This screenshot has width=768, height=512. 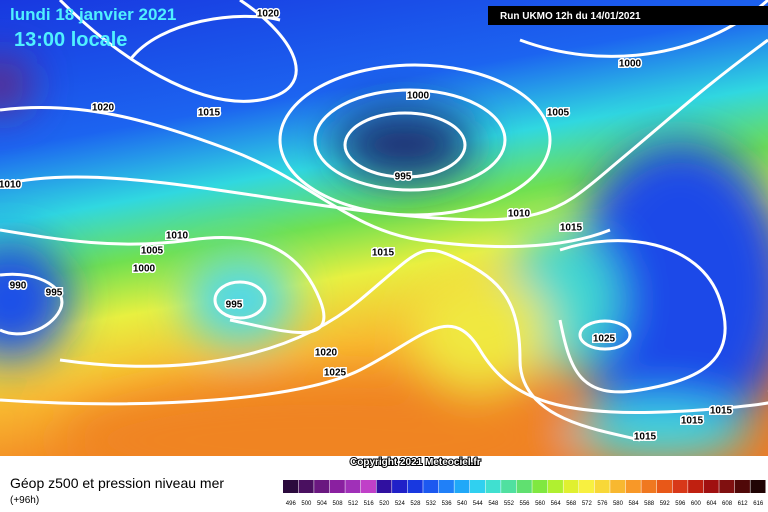 I want to click on scale-label: 504, so click(x=322, y=504).